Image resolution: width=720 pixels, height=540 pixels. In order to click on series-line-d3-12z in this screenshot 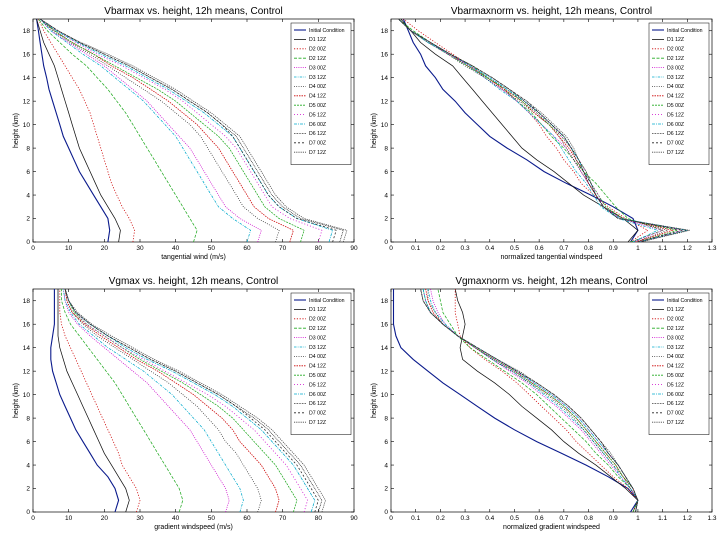, I will do `click(533, 400)`.